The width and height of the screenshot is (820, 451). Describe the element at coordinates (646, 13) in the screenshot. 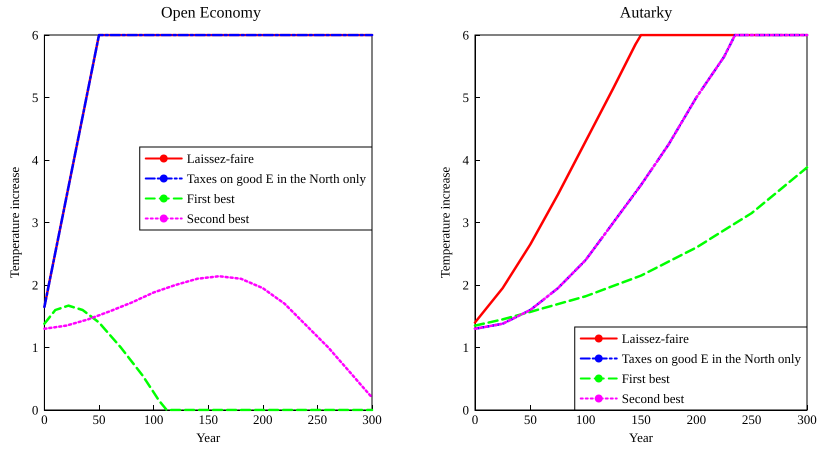

I see `chart-title: Autarky` at that location.